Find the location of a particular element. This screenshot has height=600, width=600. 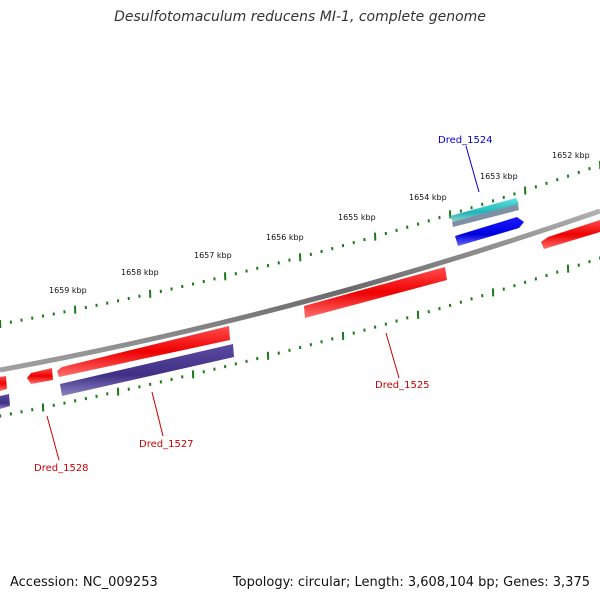

kbp-label-1656: 1656 kbp is located at coordinates (285, 237).